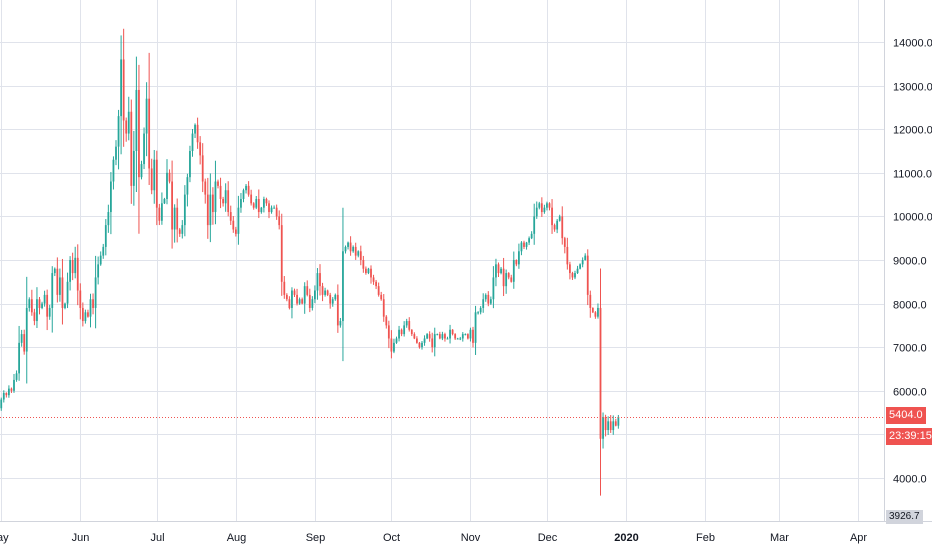  I want to click on x-axis: ay Jun Jul Aug Sep Oct Nov Dec 2020 Feb Mar Apr, so click(433, 538).